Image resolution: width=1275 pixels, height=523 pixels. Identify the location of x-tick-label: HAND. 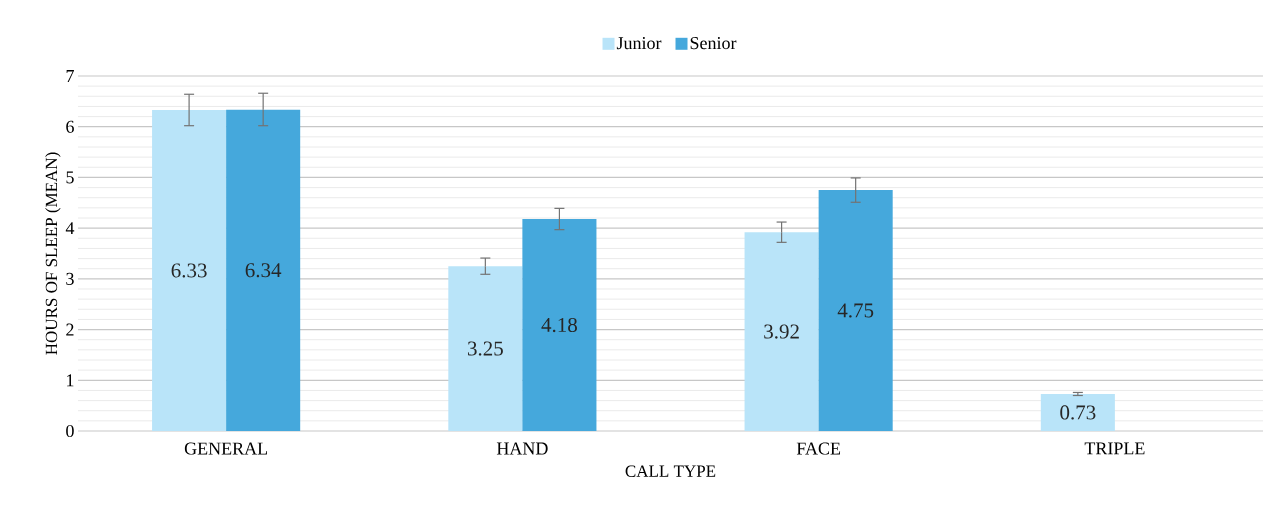
(522, 448).